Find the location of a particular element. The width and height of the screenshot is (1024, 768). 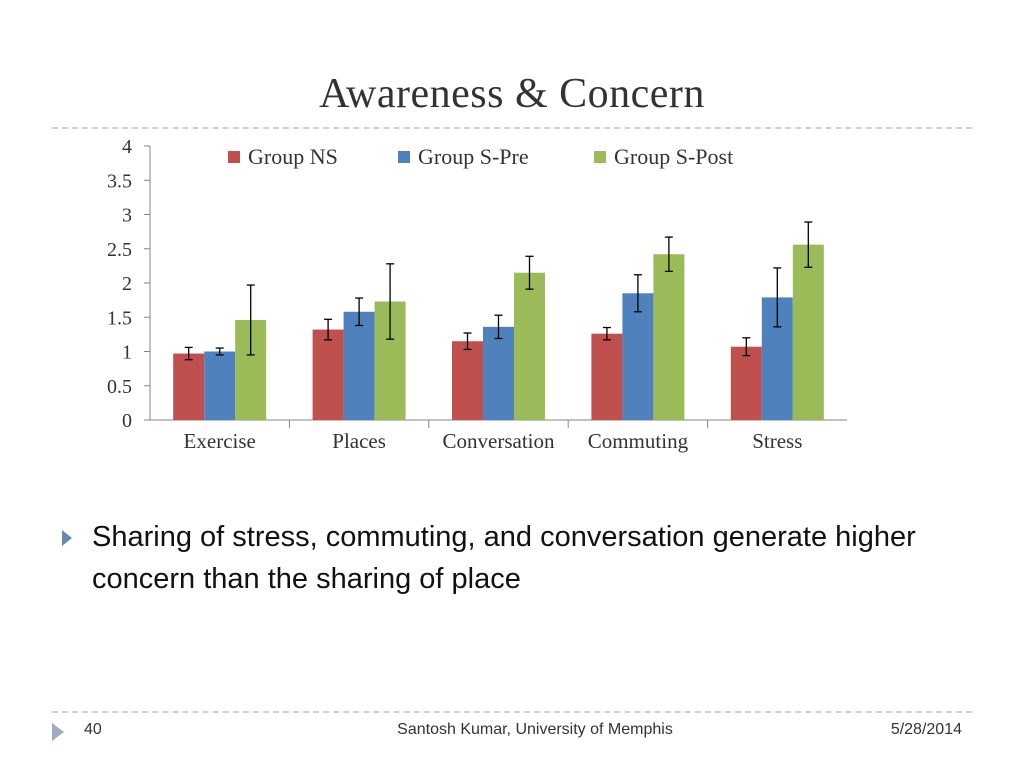

bullet-arrow-icon is located at coordinates (67, 538).